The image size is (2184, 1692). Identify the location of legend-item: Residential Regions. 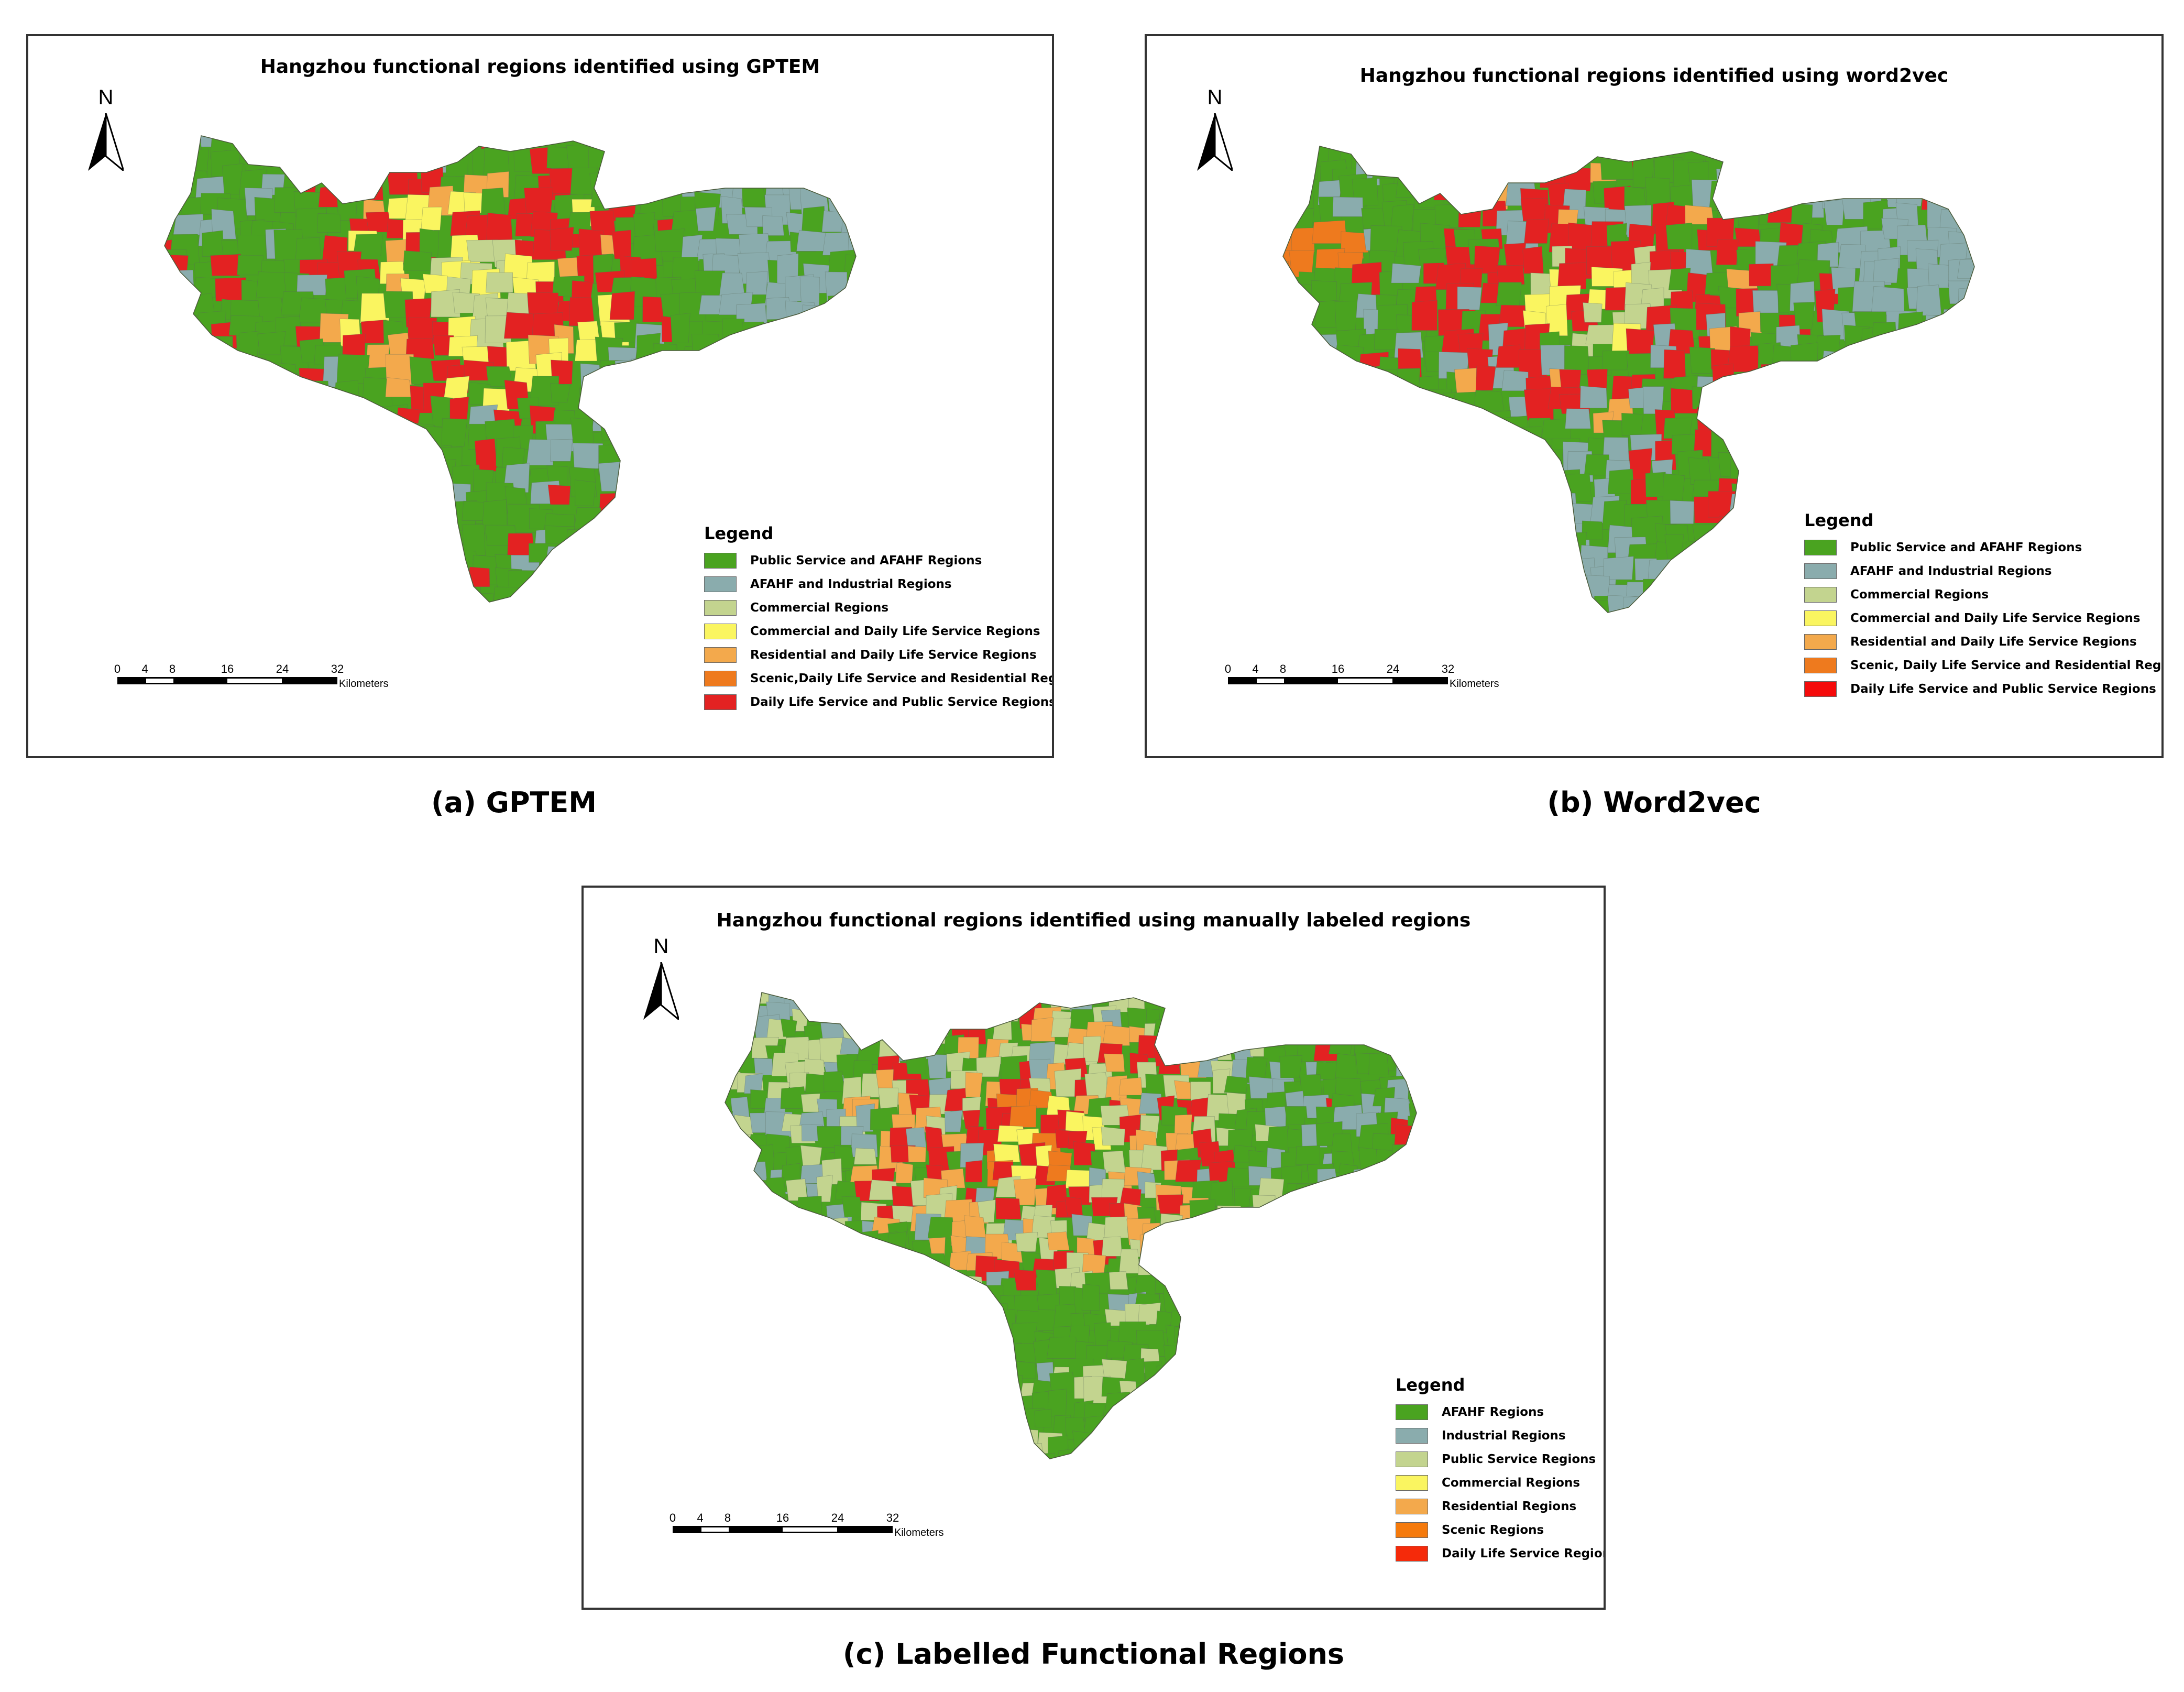
(1500, 1506).